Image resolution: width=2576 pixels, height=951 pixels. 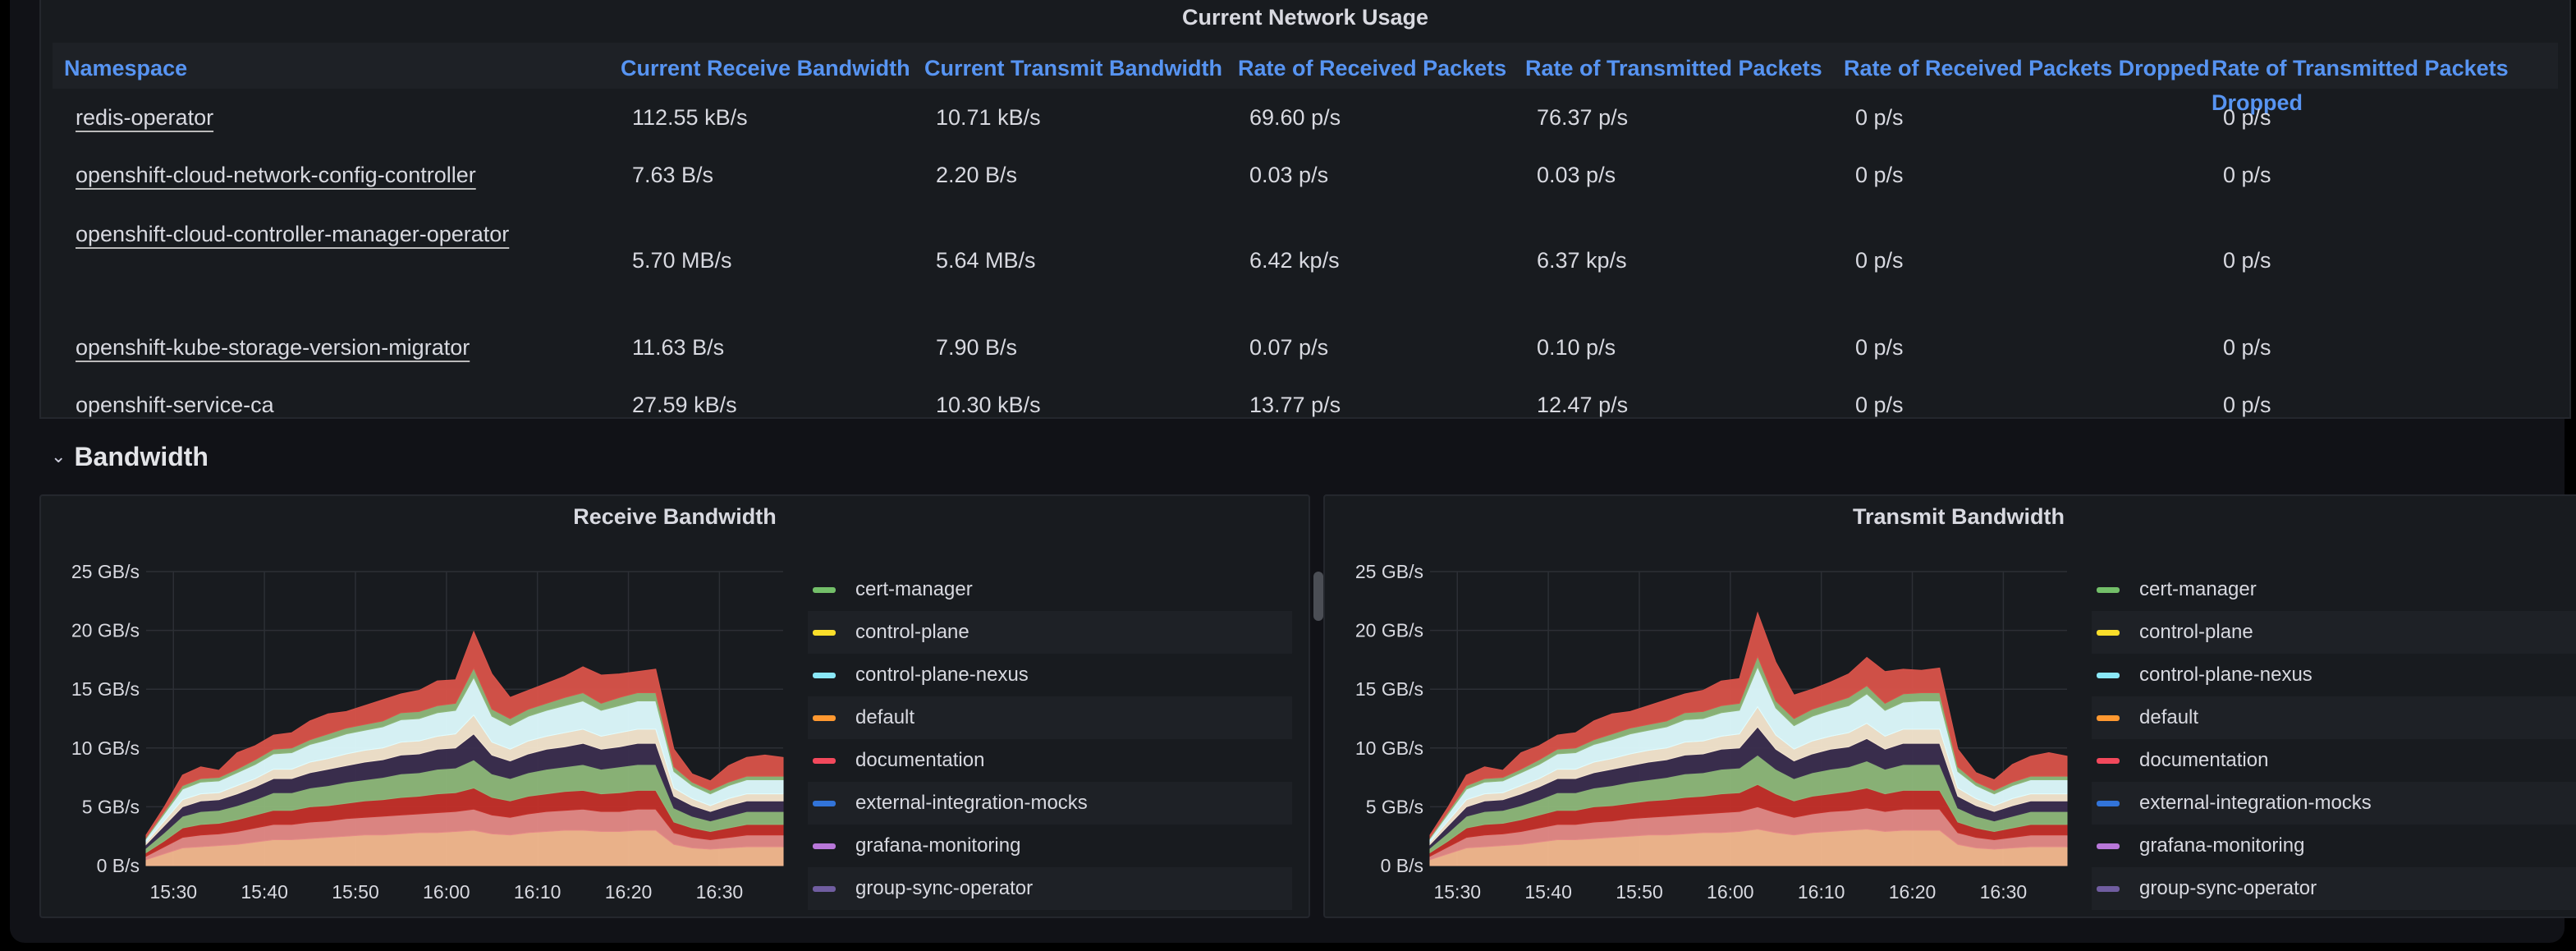 I want to click on x-tick-label: 15:40, so click(x=1548, y=892).